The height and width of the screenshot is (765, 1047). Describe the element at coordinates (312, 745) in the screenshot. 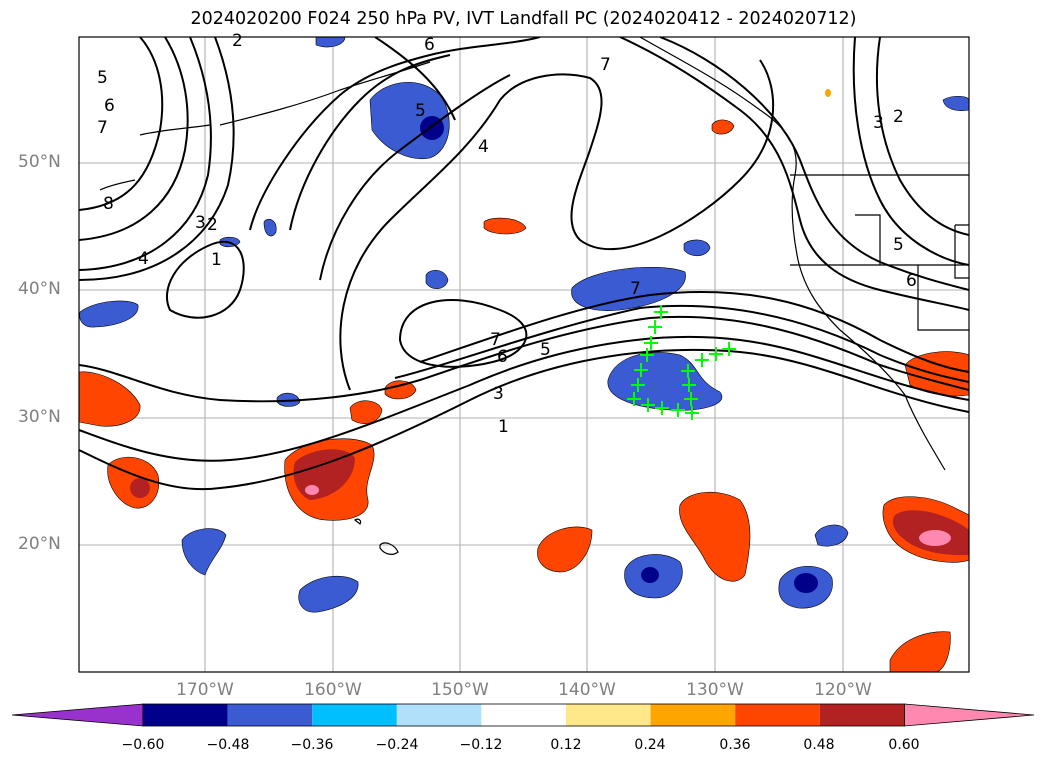

I see `colorbar-tick-label: −0.36` at that location.